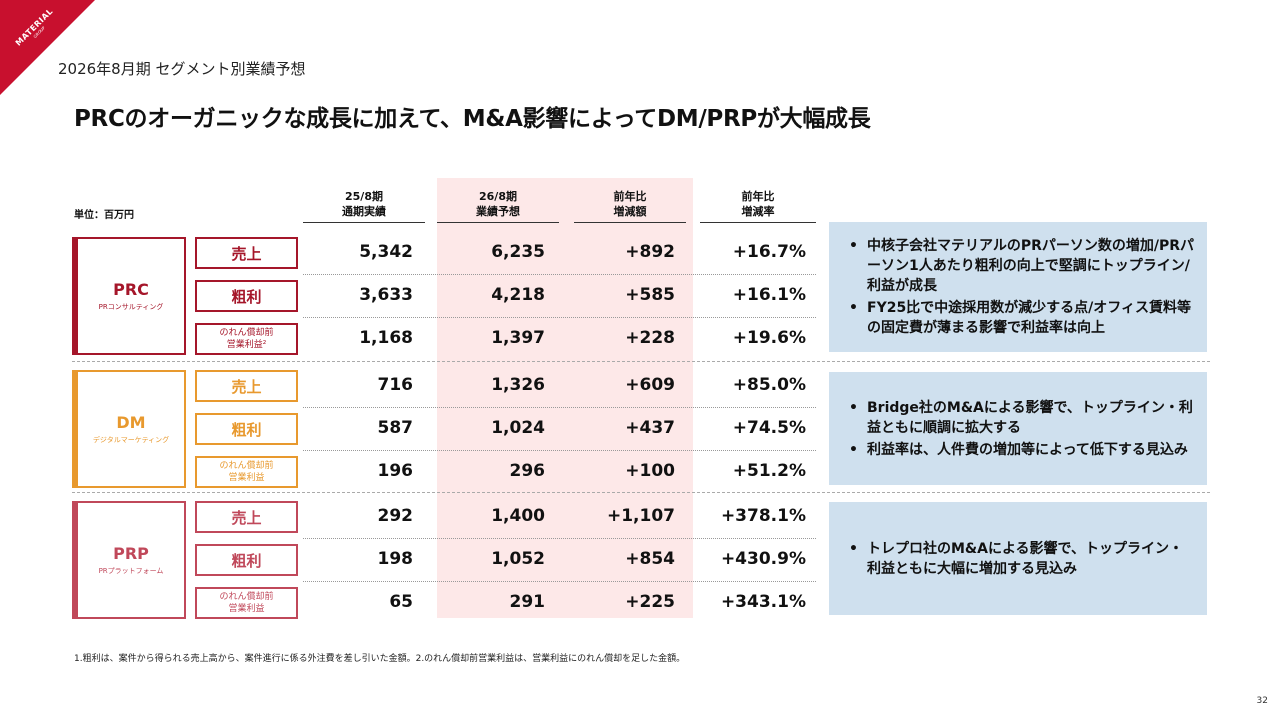 The image size is (1280, 720). I want to click on metric-label: のれん償却前 営業利益², so click(246, 339).